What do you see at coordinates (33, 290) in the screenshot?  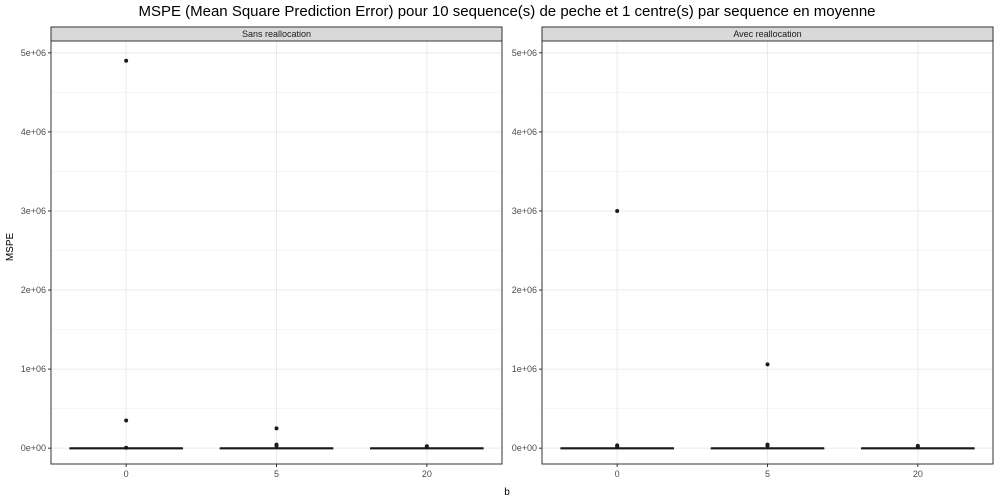 I see `panel-1-y-tick-label: 2e+06` at bounding box center [33, 290].